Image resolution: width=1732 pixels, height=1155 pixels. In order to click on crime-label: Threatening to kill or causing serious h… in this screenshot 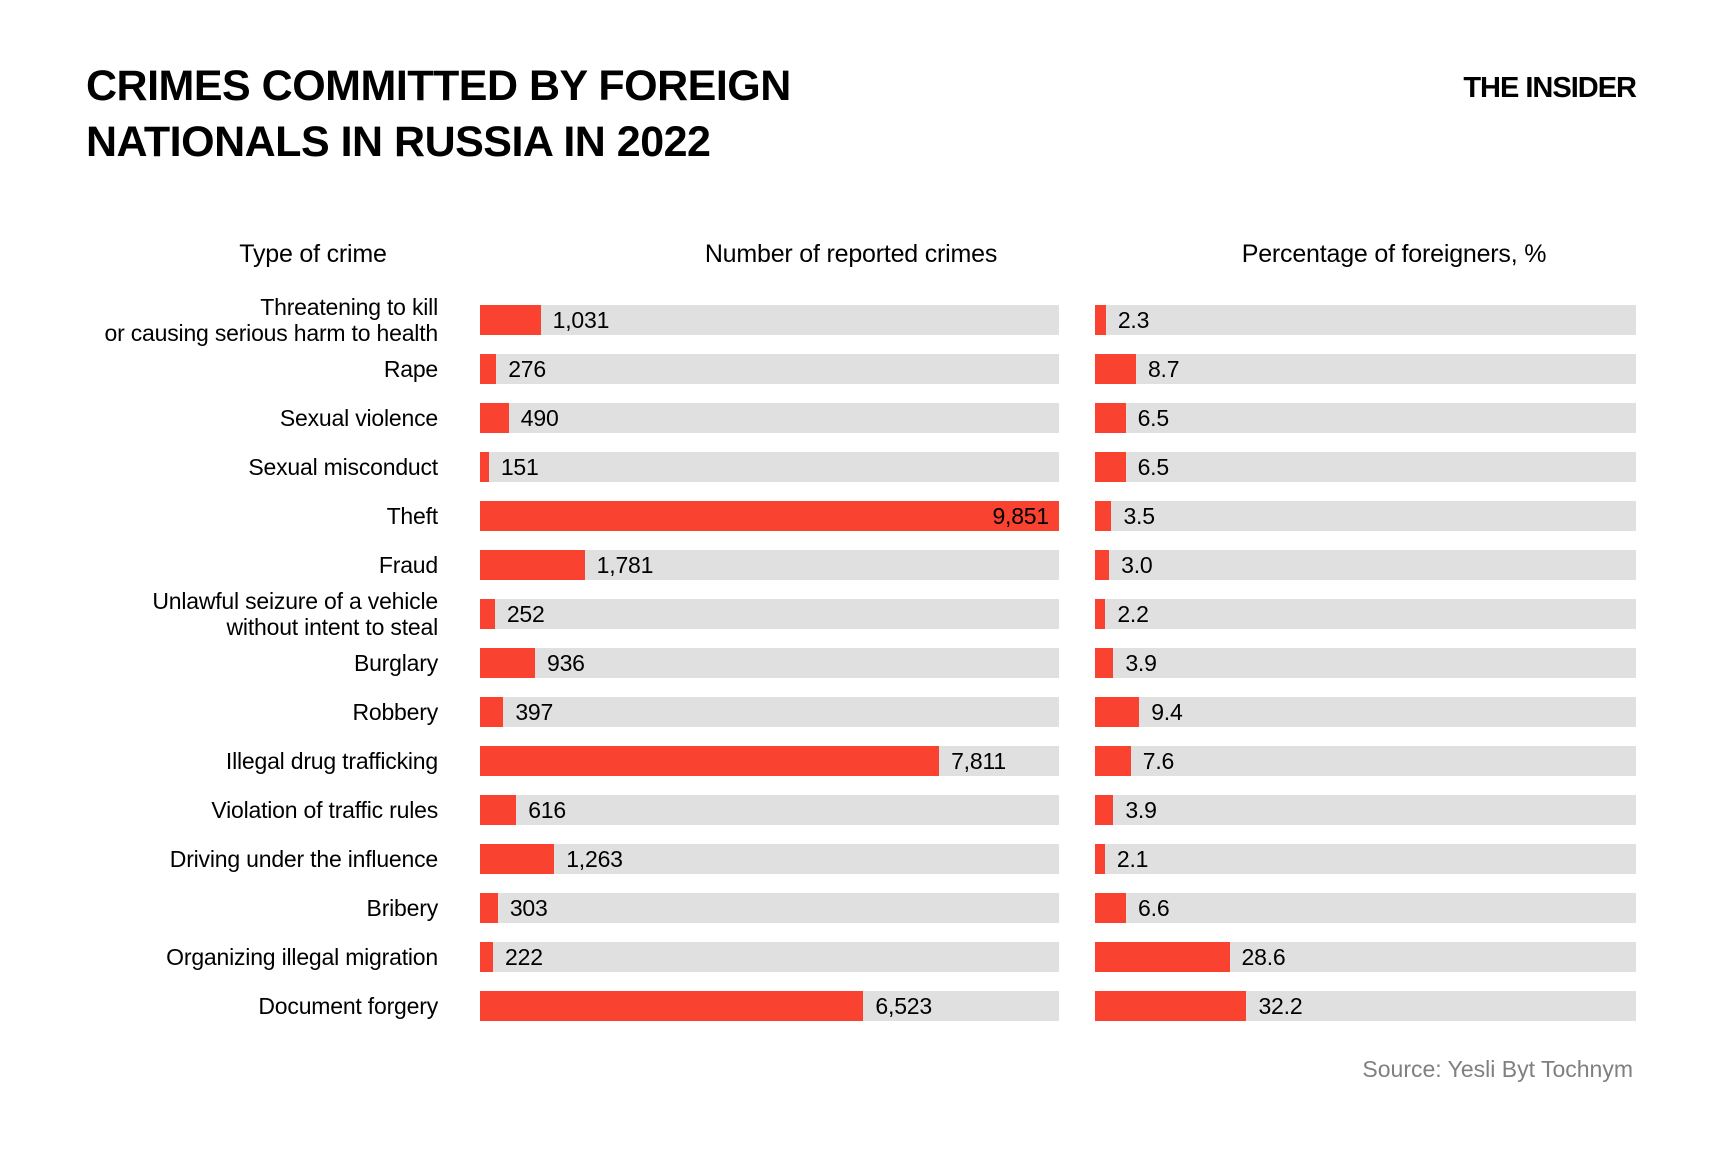, I will do `click(271, 320)`.